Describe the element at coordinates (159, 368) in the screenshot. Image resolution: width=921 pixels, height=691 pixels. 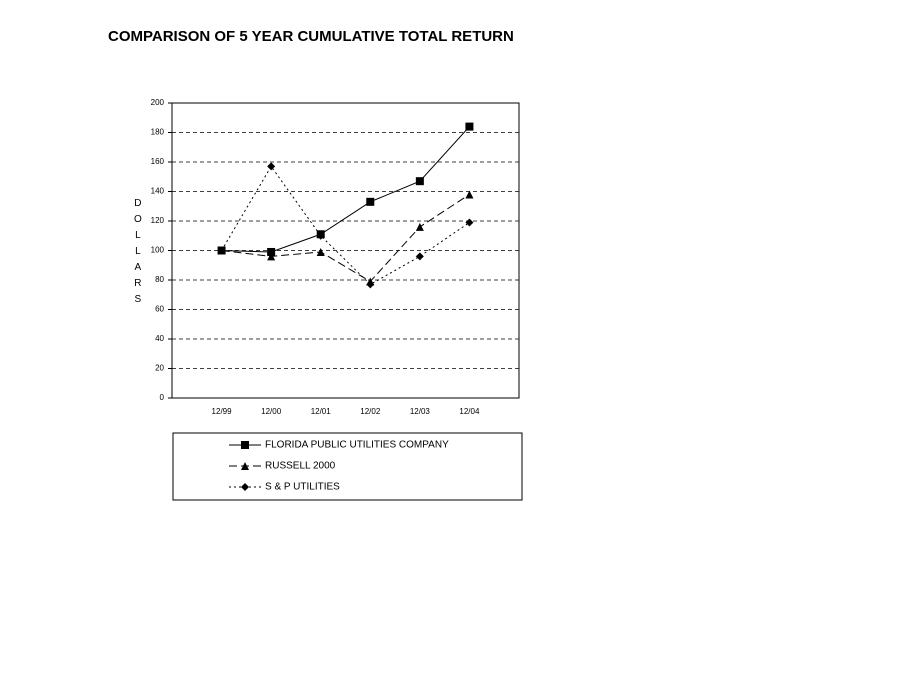
I see `y-tick-label: 20` at that location.